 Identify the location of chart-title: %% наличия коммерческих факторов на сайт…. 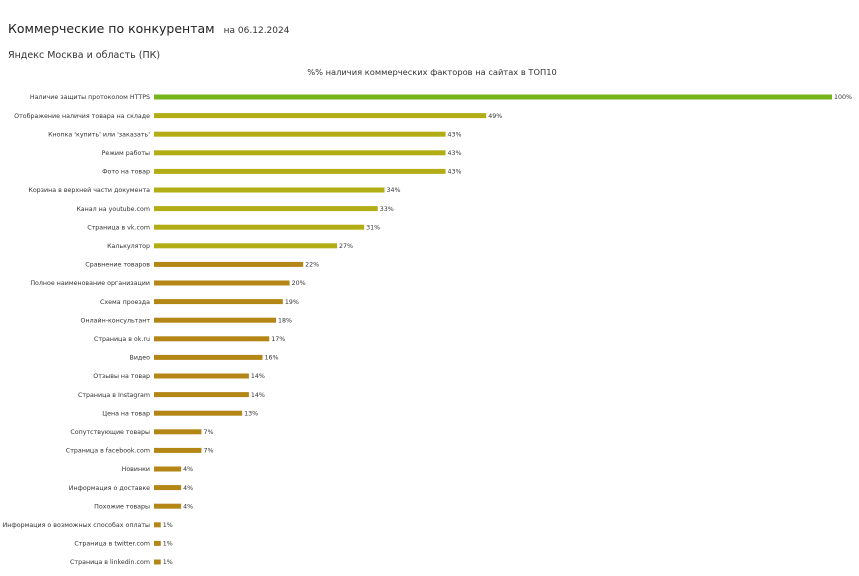
(432, 72).